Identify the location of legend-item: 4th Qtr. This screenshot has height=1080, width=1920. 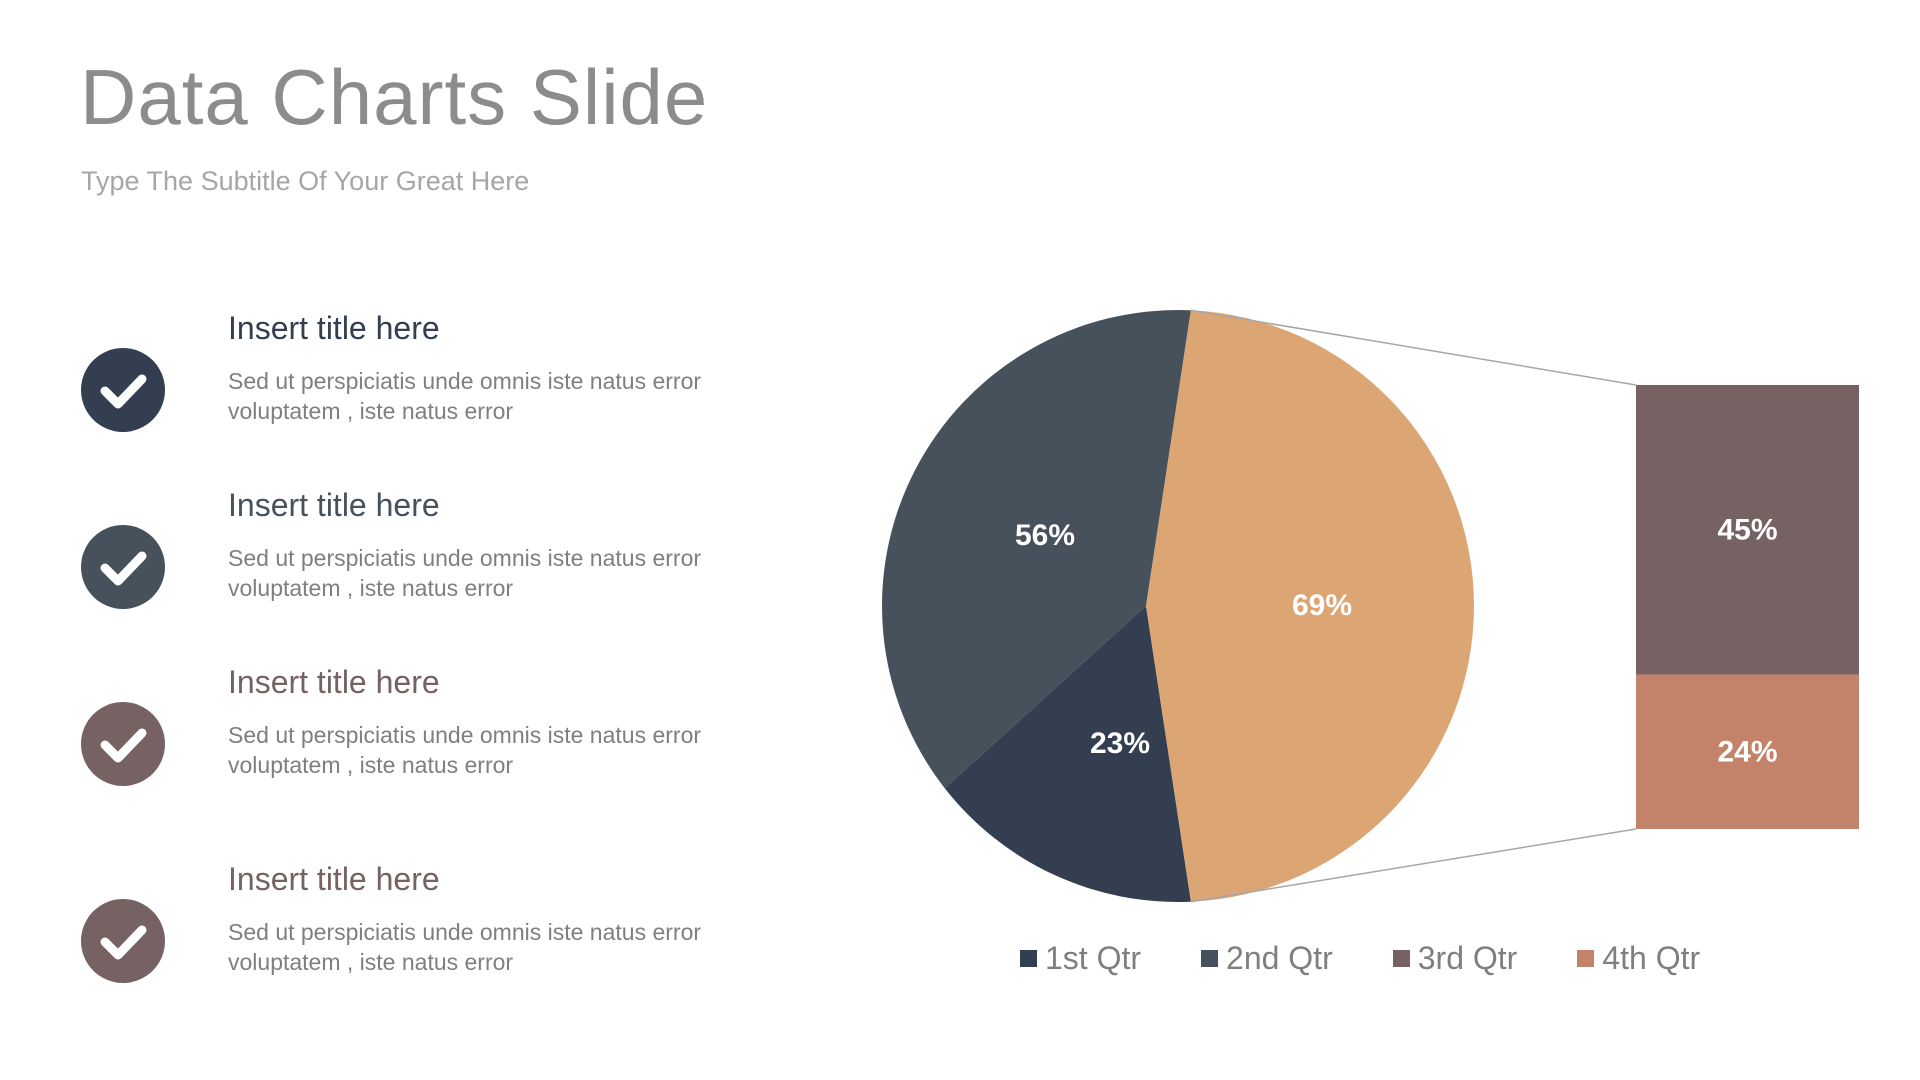
(1638, 958).